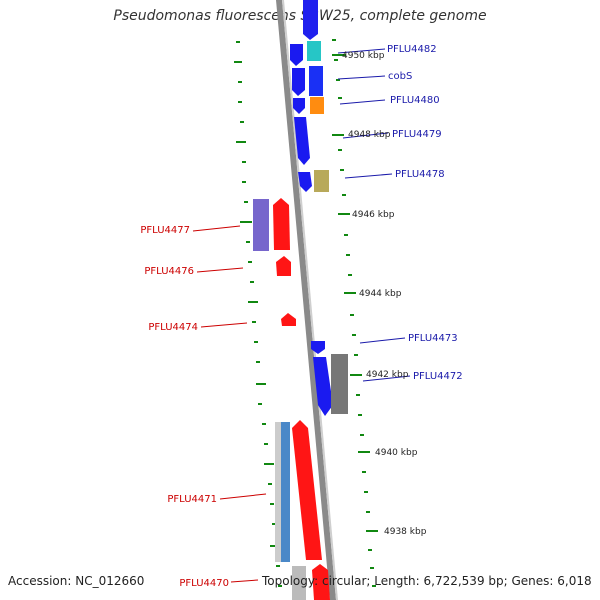  Describe the element at coordinates (363, 56) in the screenshot. I see `kbp-label-4950: 4950 kbp` at that location.